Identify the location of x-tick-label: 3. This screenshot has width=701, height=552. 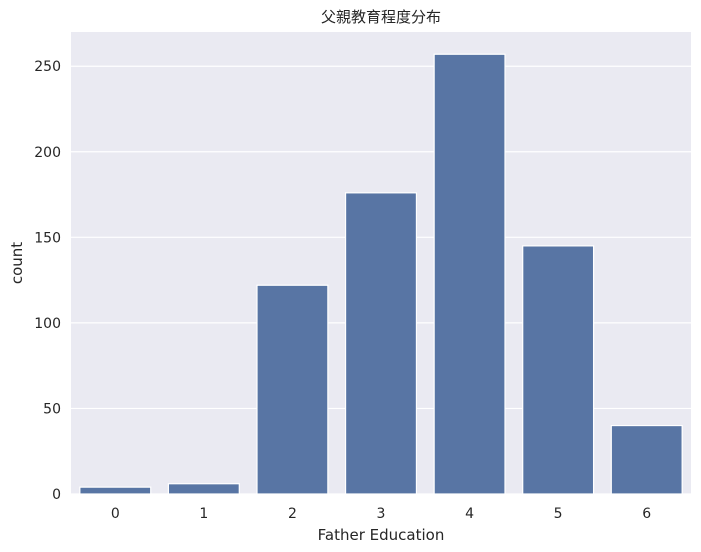
(381, 514).